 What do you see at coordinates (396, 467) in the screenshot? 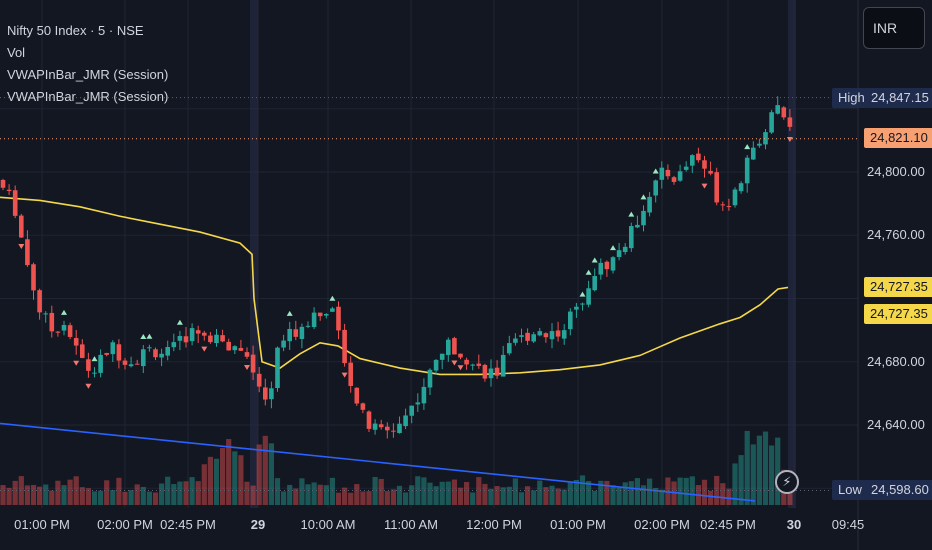
I see `volume-bars` at bounding box center [396, 467].